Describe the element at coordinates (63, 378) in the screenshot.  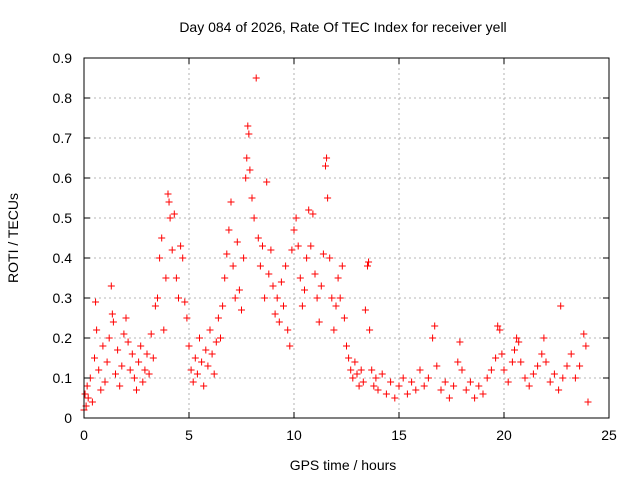
I see `y-tick-label: 0.1` at that location.